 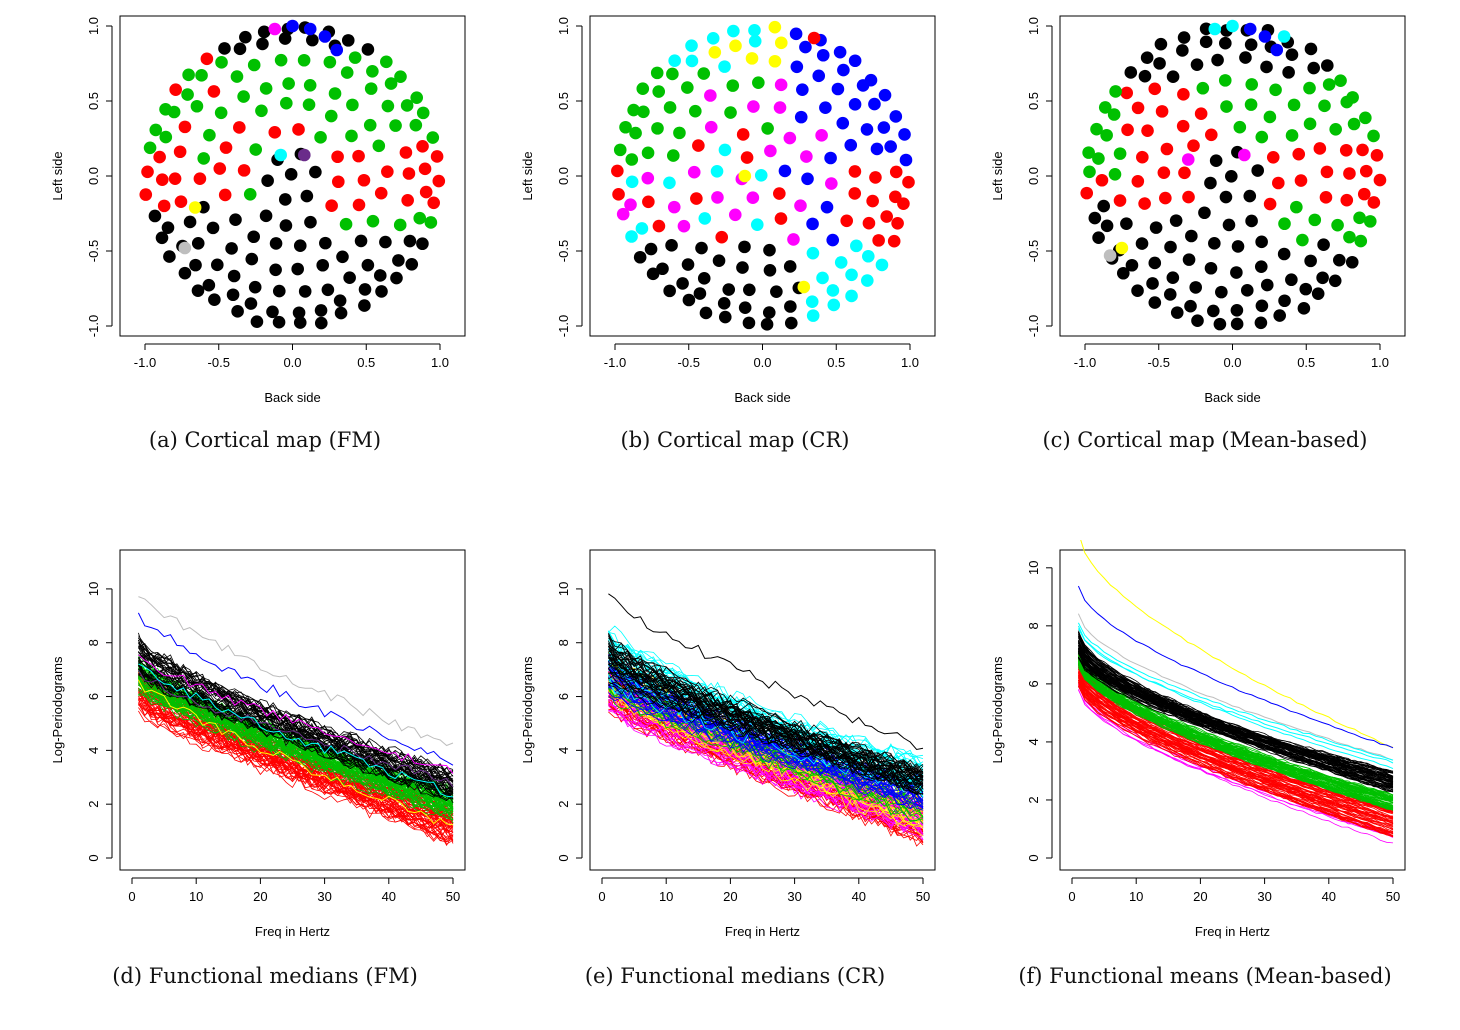 What do you see at coordinates (1085, 362) in the screenshot?
I see `x-tick-label: -1.0` at bounding box center [1085, 362].